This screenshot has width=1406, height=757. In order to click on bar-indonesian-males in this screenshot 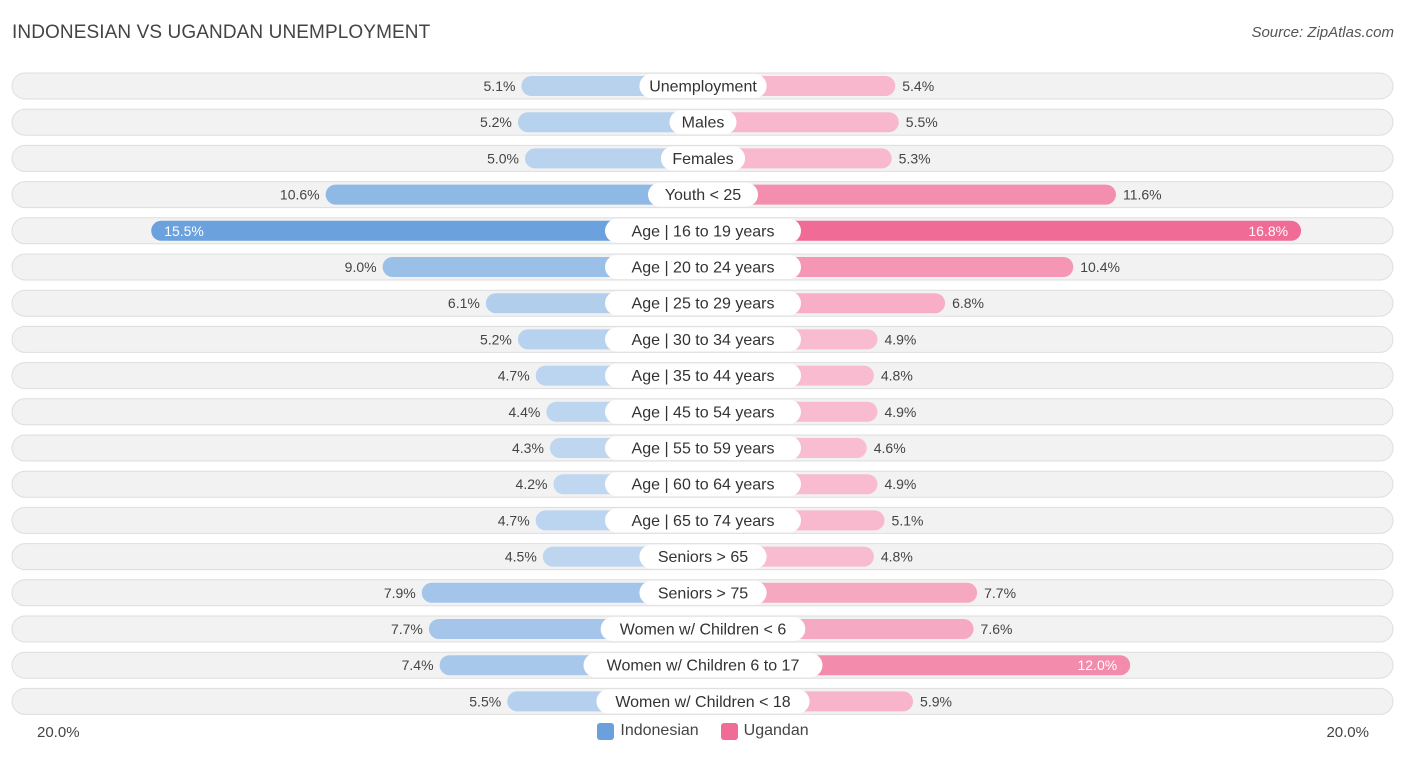, I will do `click(610, 122)`.